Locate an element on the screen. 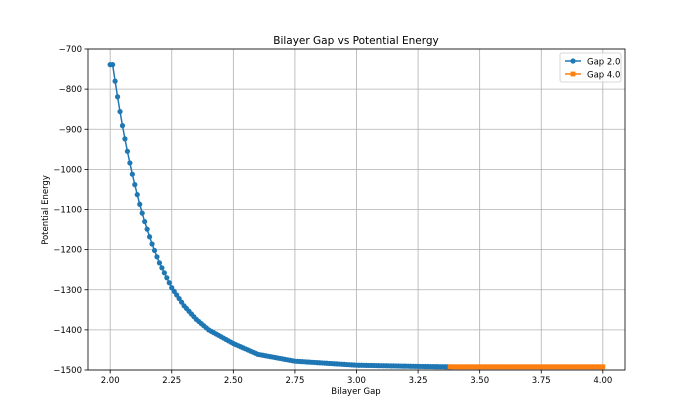 This screenshot has width=697, height=416. x-tick-label: 2.75 is located at coordinates (294, 381).